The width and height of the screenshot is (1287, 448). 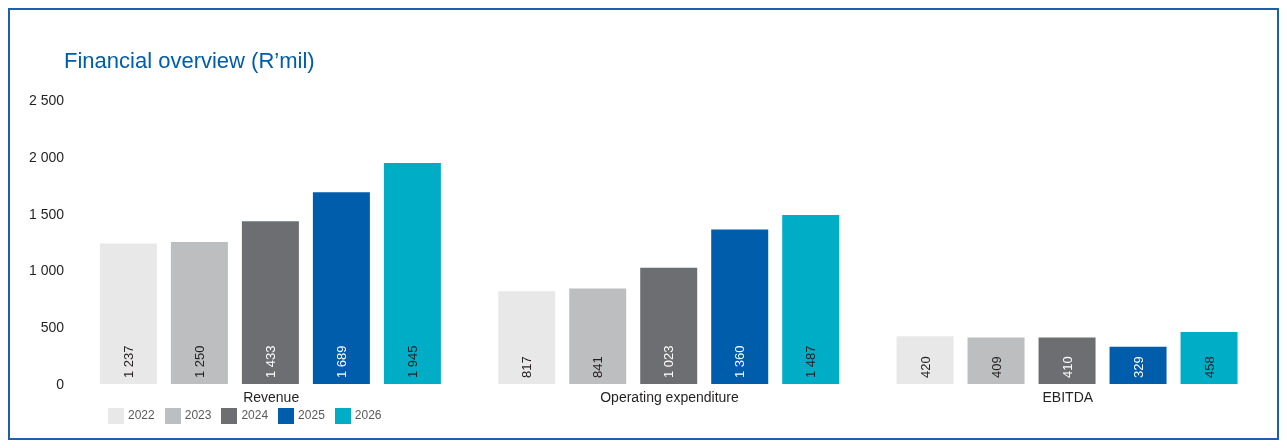 I want to click on x-tick-label: Operating expenditure, so click(x=669, y=396).